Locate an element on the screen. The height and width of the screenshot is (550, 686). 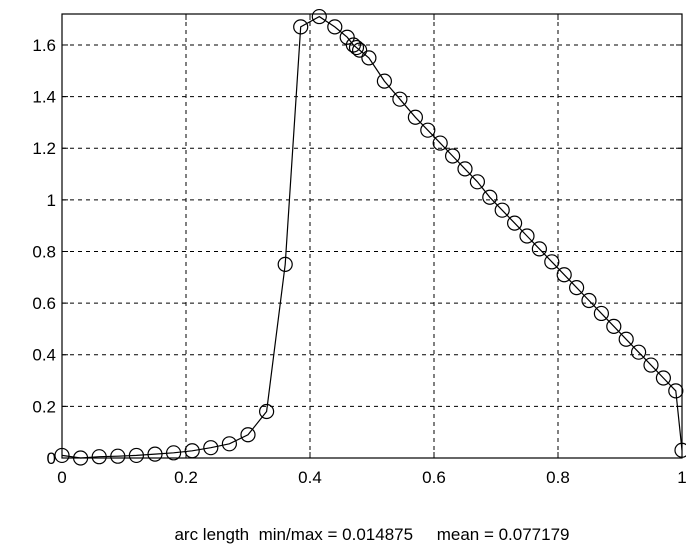
y-tick-label: 1.4 is located at coordinates (44, 97).